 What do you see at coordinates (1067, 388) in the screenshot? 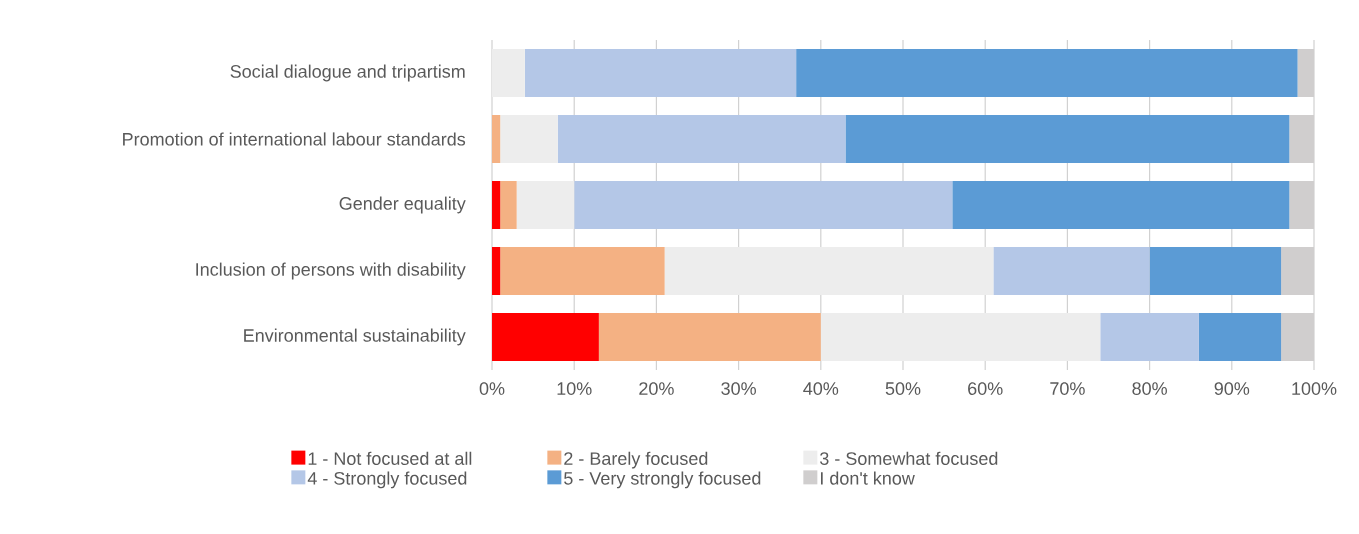
I see `x-tick-label: 70%` at bounding box center [1067, 388].